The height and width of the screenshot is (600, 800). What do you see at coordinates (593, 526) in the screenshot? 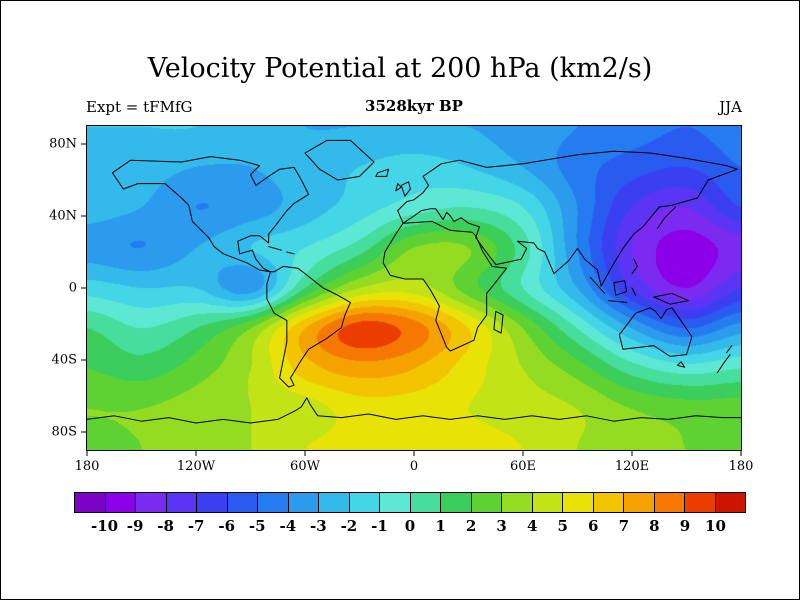
I see `colorbar-tick-label: 6` at bounding box center [593, 526].